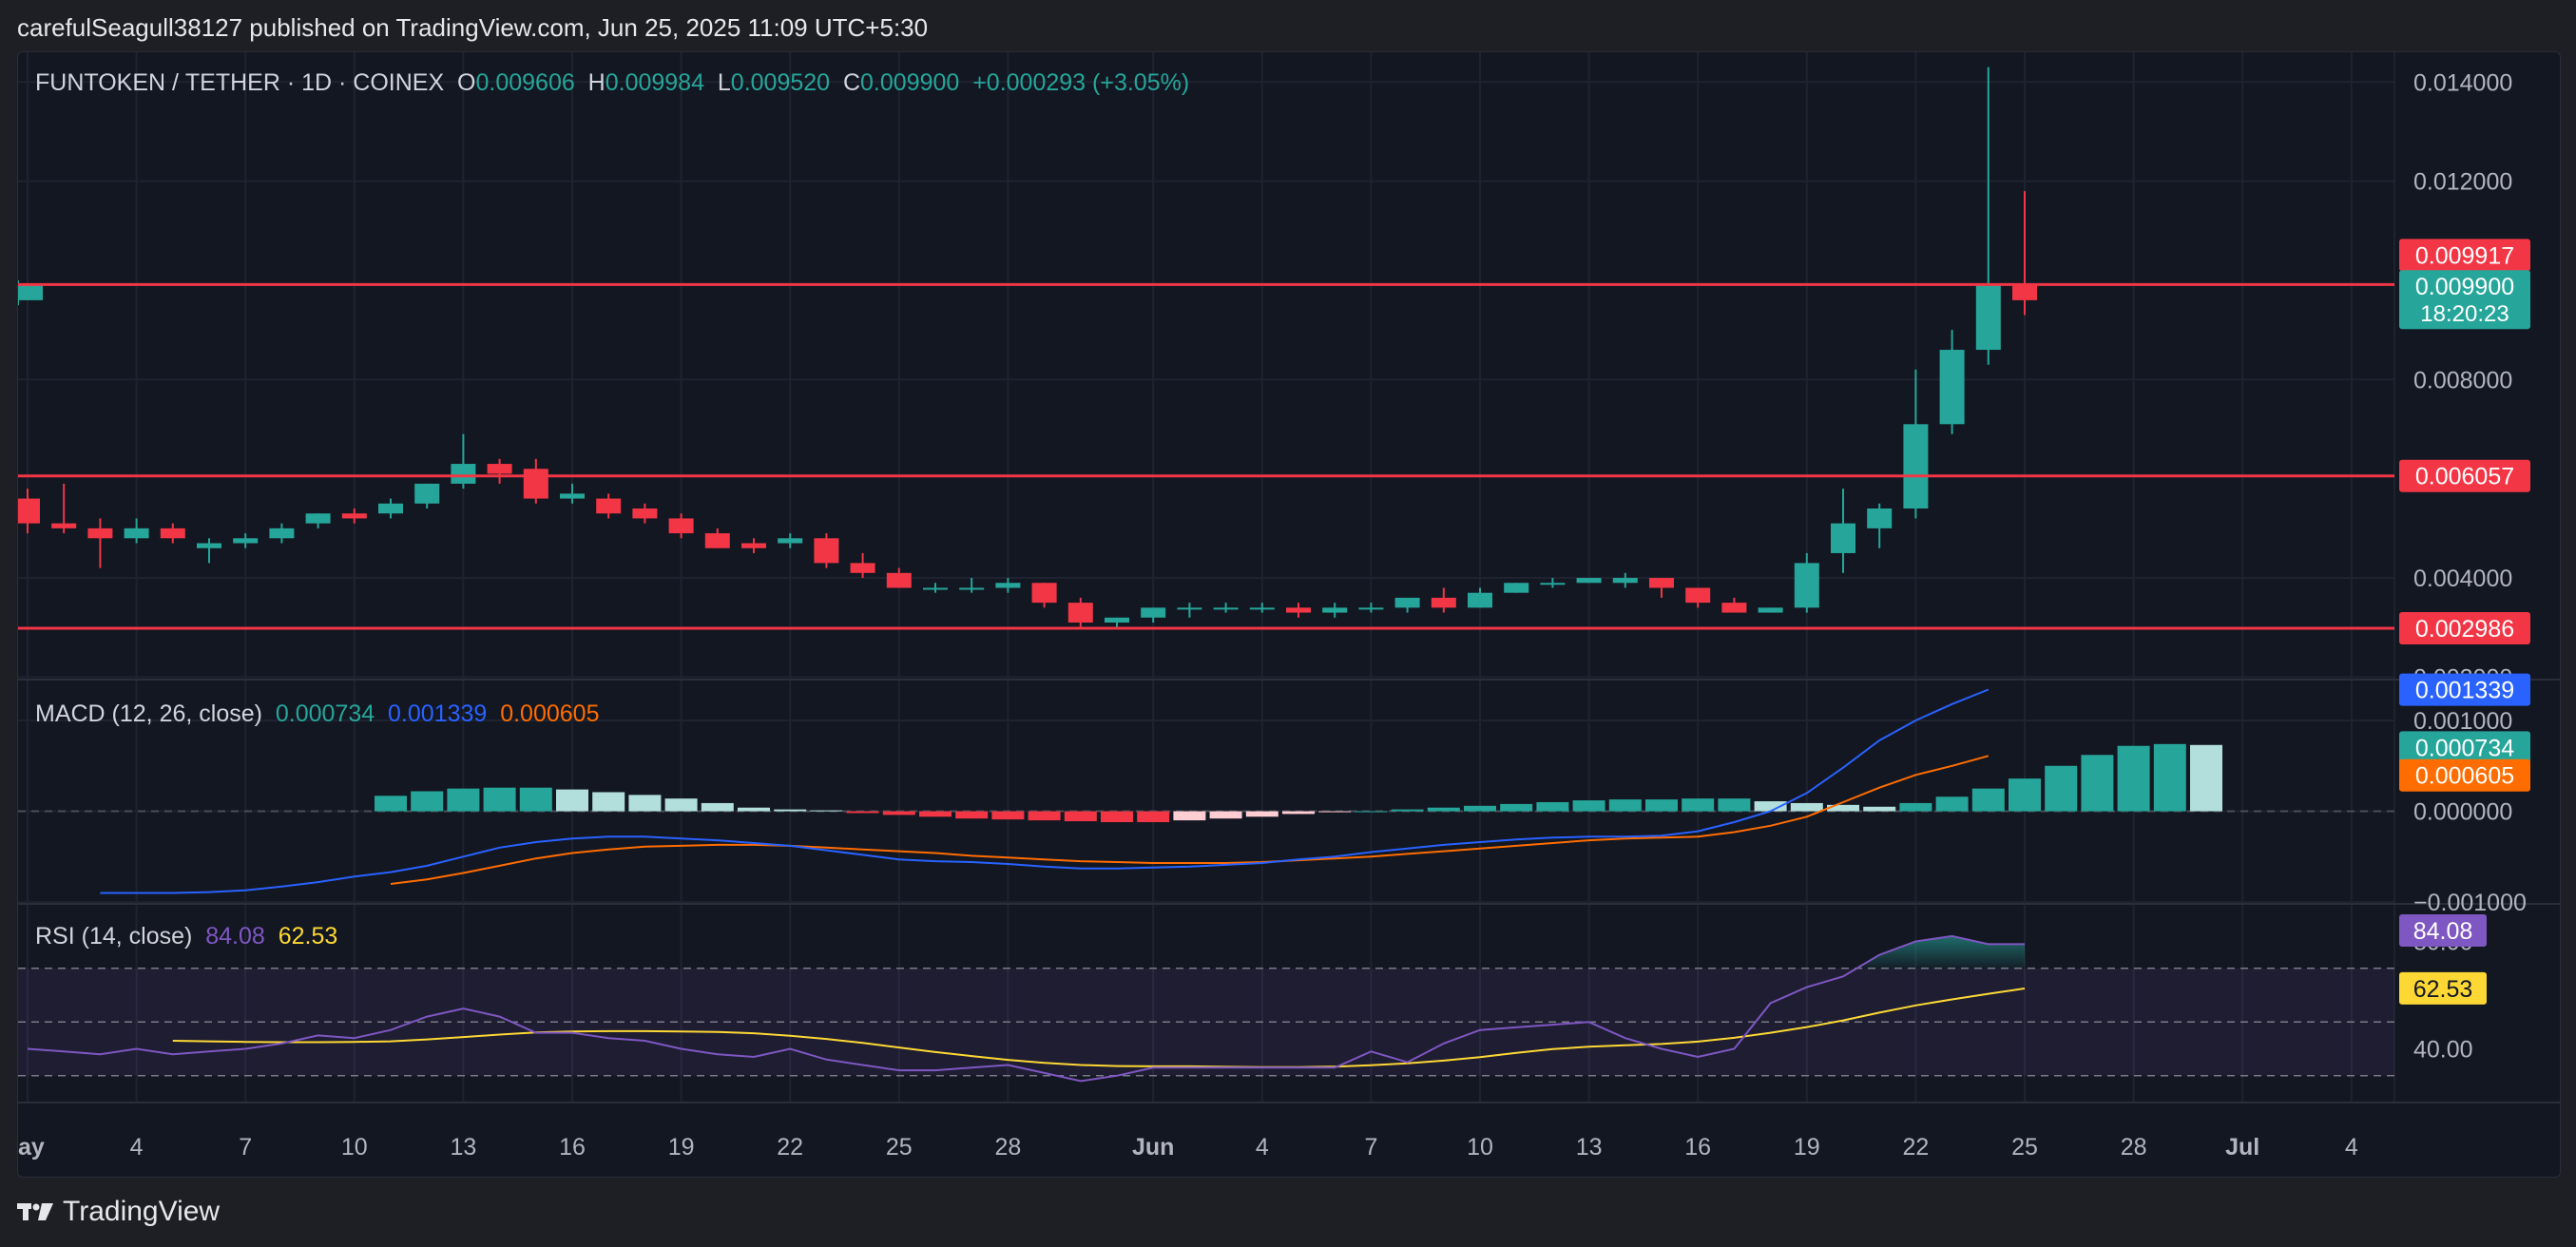 Image resolution: width=2576 pixels, height=1247 pixels. I want to click on price-legend-part: FUNTOKEN / TETHER · 1D · COINEX, so click(246, 82).